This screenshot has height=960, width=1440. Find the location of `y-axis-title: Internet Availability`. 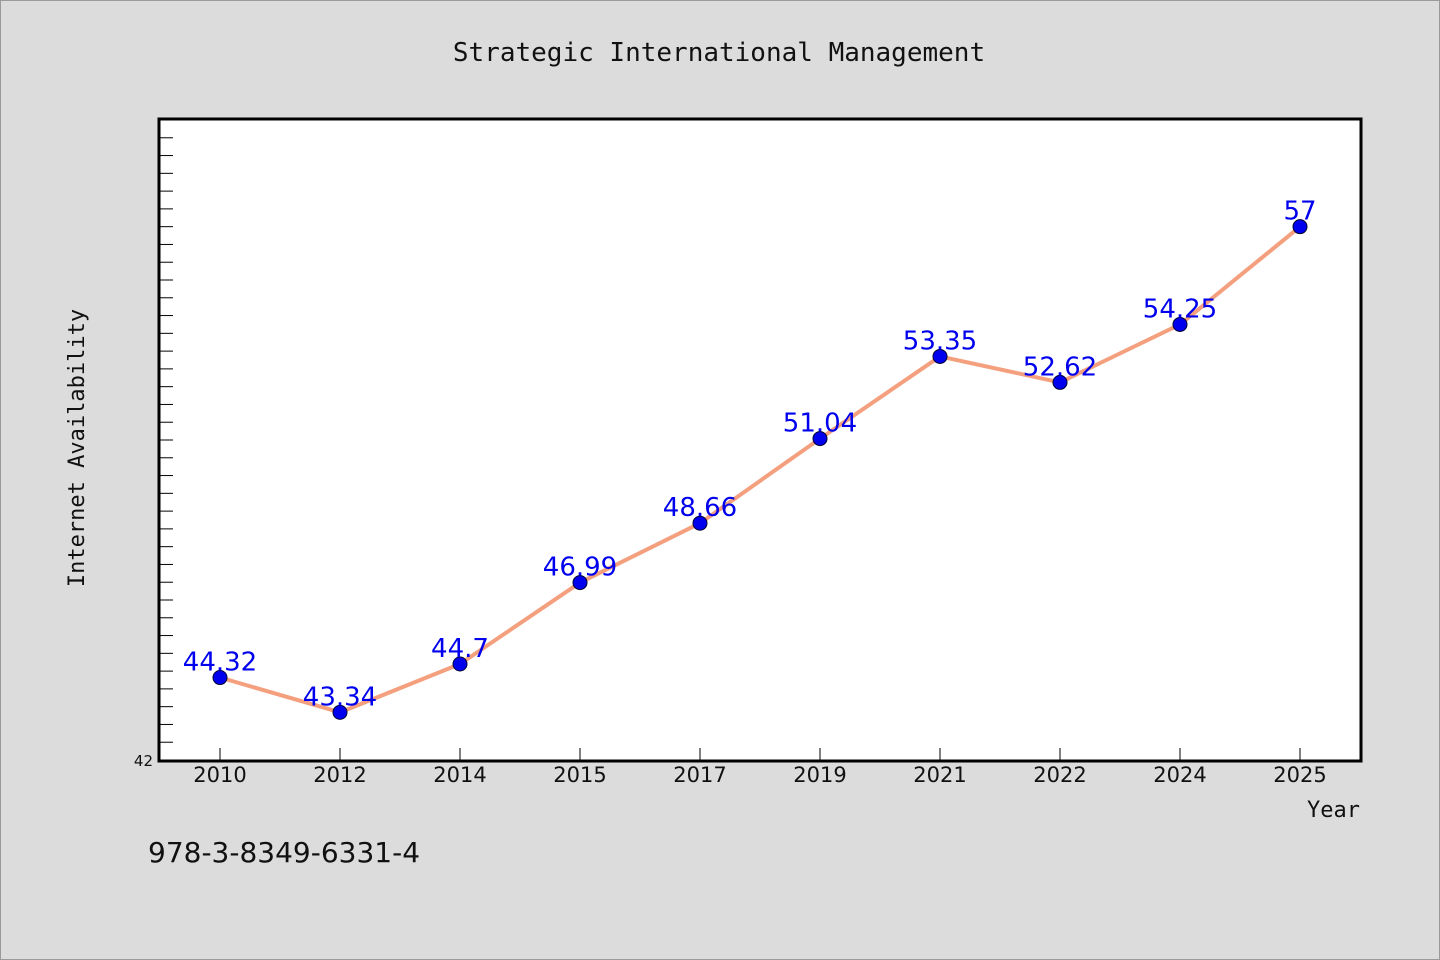

y-axis-title: Internet Availability is located at coordinates (77, 448).